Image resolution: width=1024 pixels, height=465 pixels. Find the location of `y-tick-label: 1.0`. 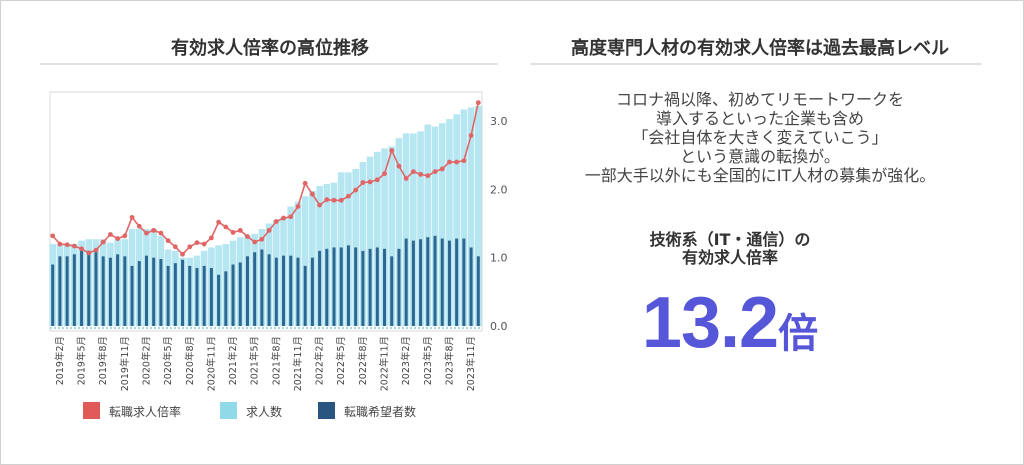

y-tick-label: 1.0 is located at coordinates (499, 258).